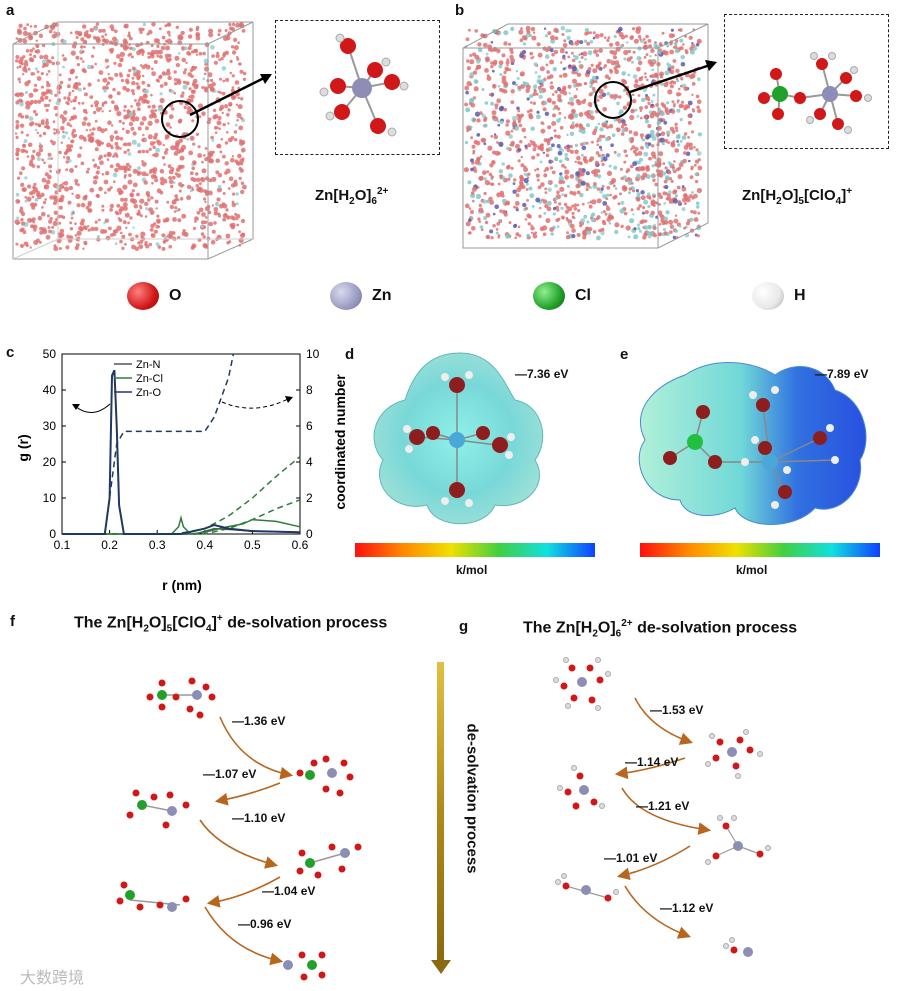 This screenshot has width=912, height=991. What do you see at coordinates (585, 136) in the screenshot?
I see `md-simulation-box-b` at bounding box center [585, 136].